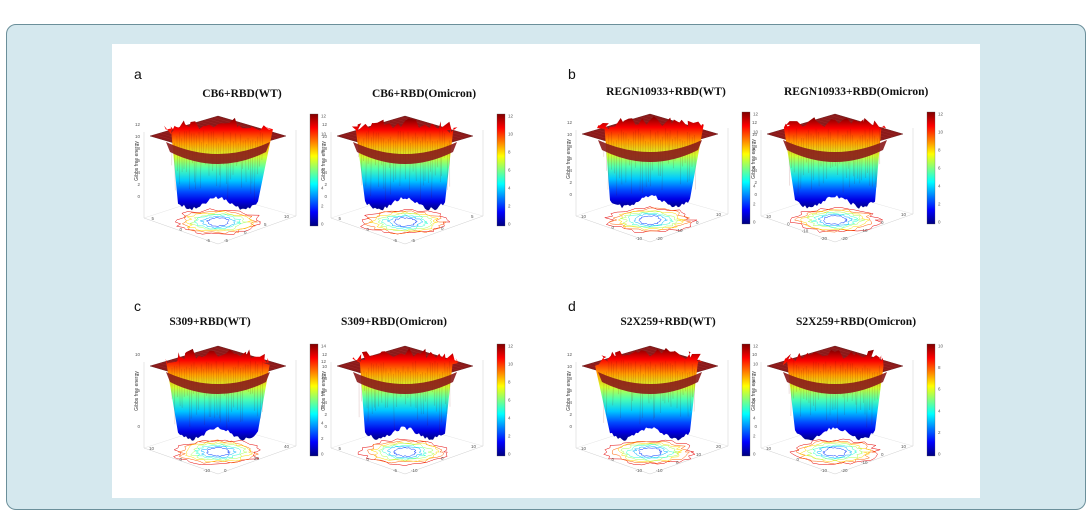  Describe the element at coordinates (939, 432) in the screenshot. I see `colorbar-tick-label: 2` at that location.